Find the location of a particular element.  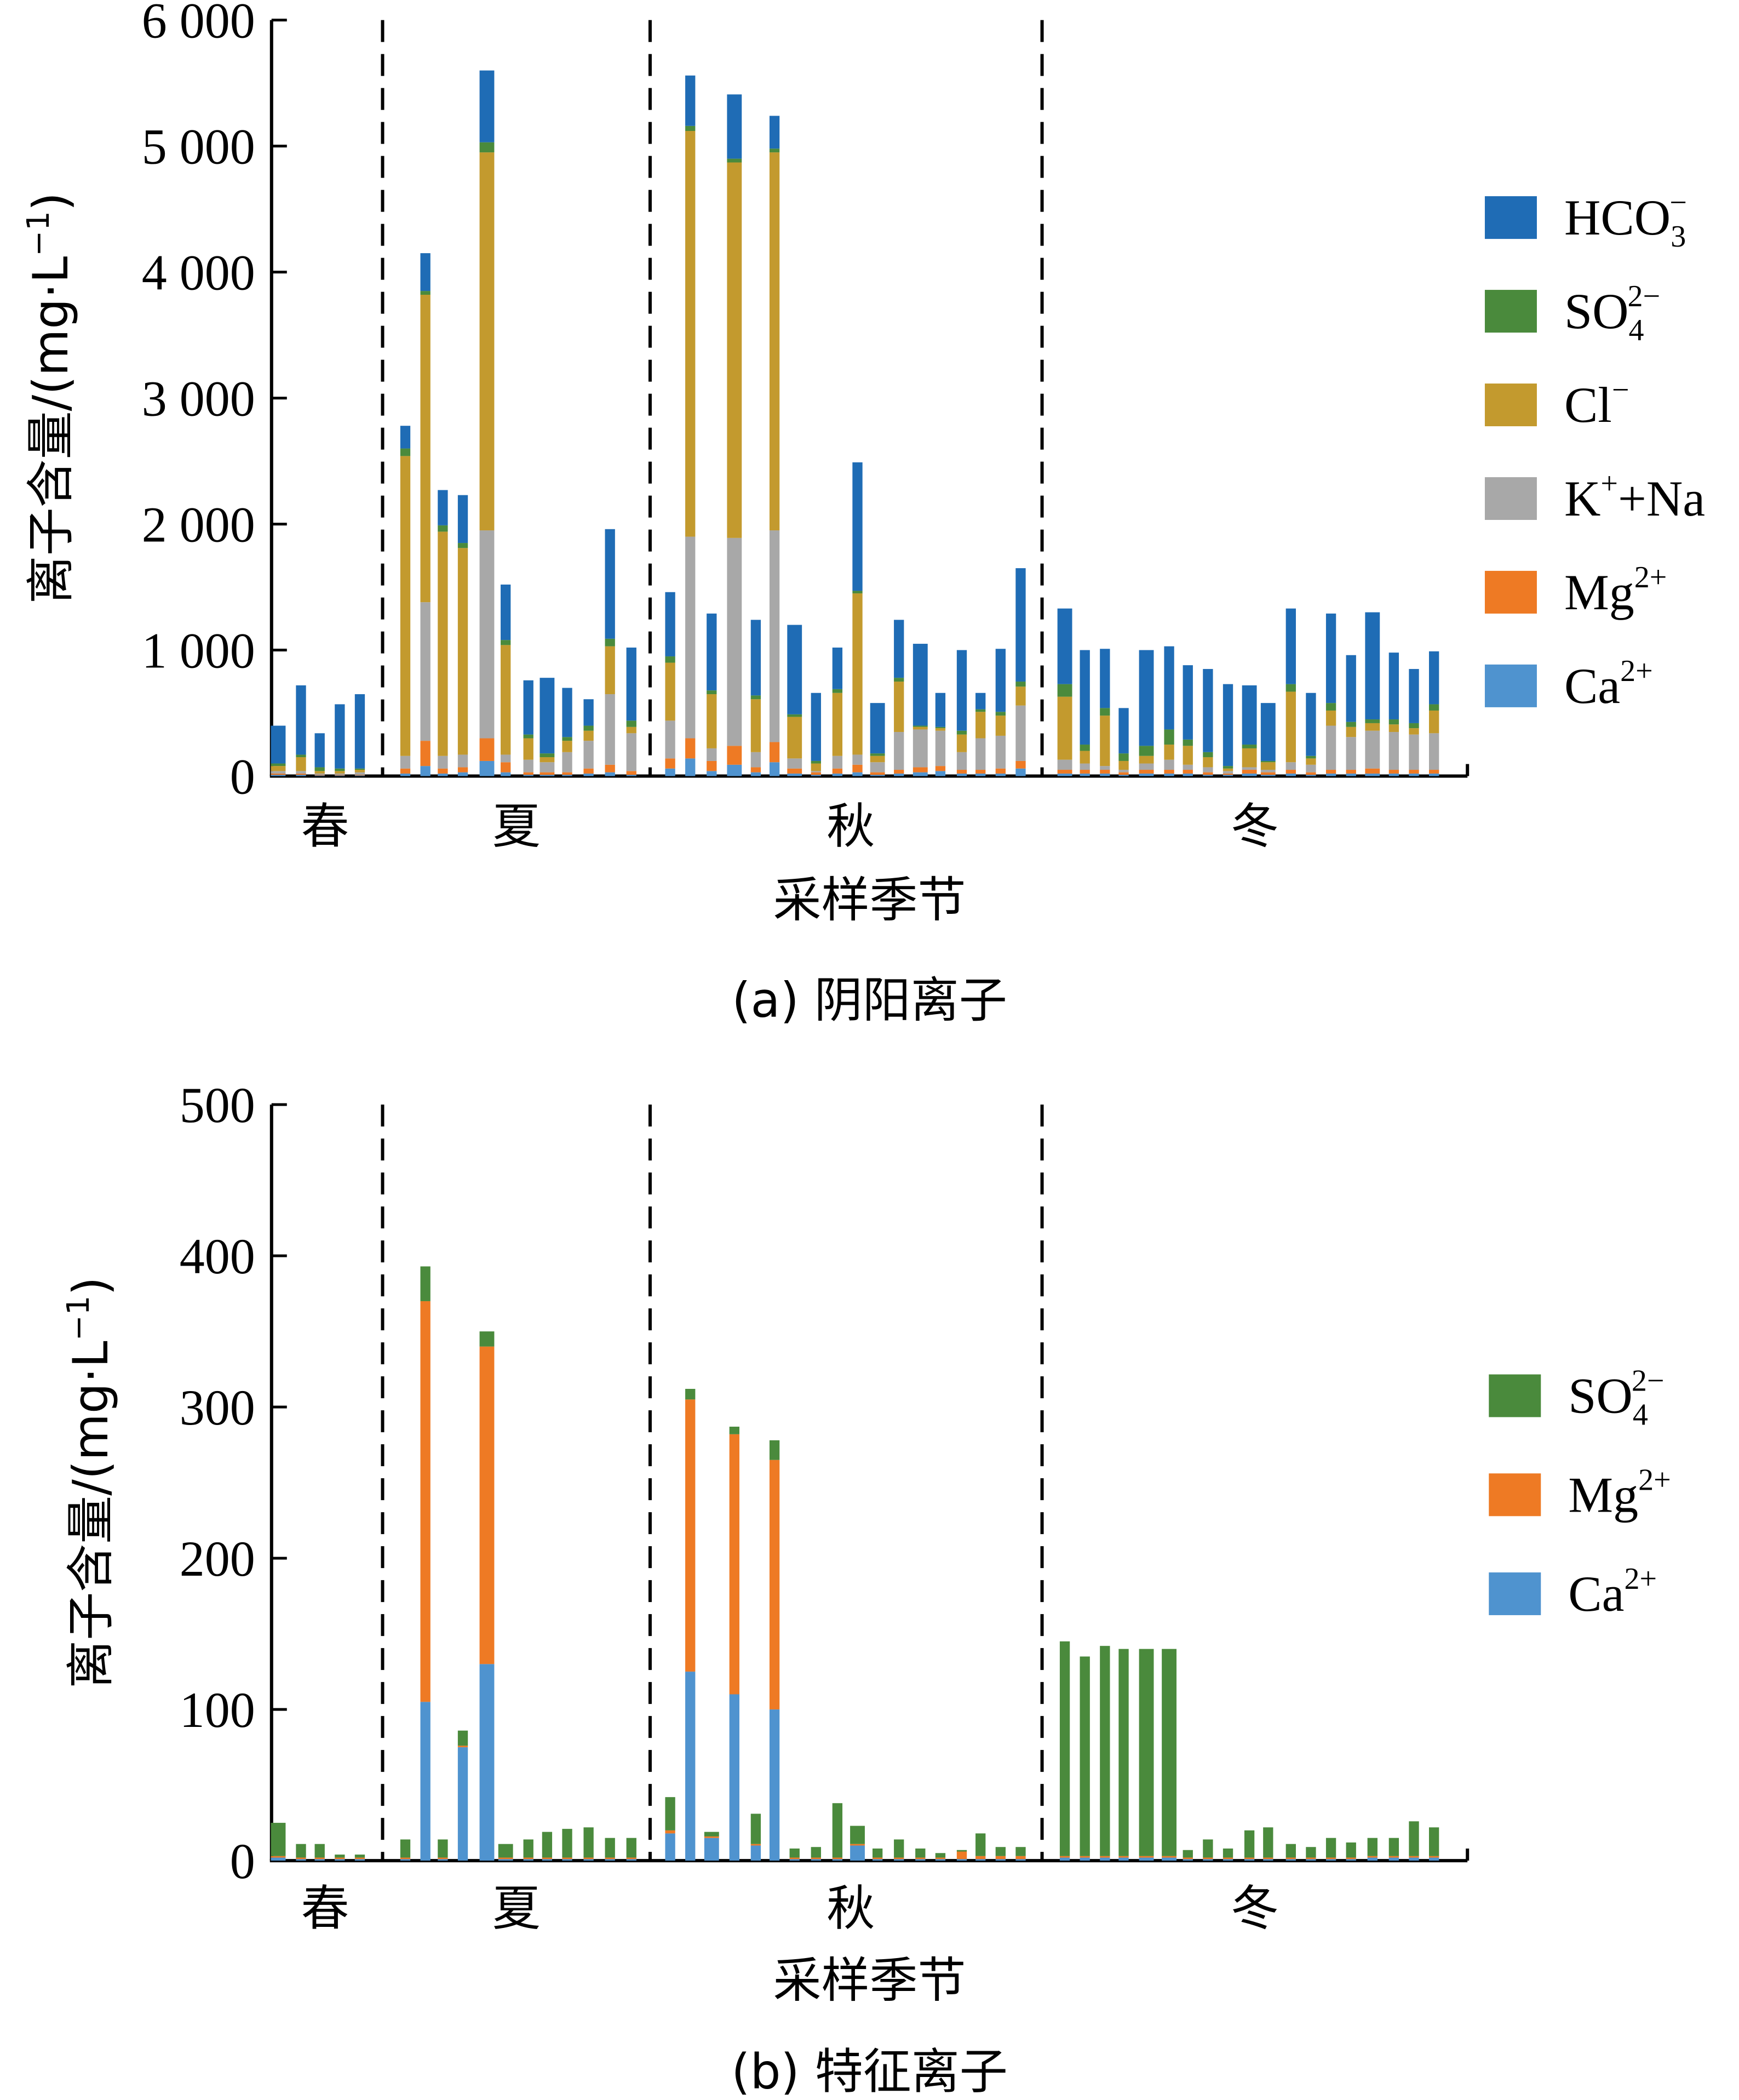

legend-label: Ca2+ is located at coordinates (1608, 684).